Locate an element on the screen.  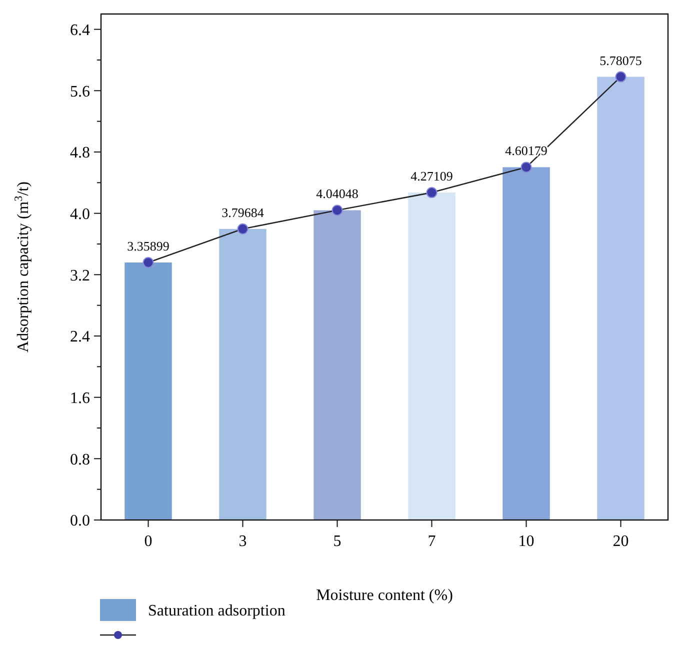
y-tick-label: 2.4 is located at coordinates (80, 337).